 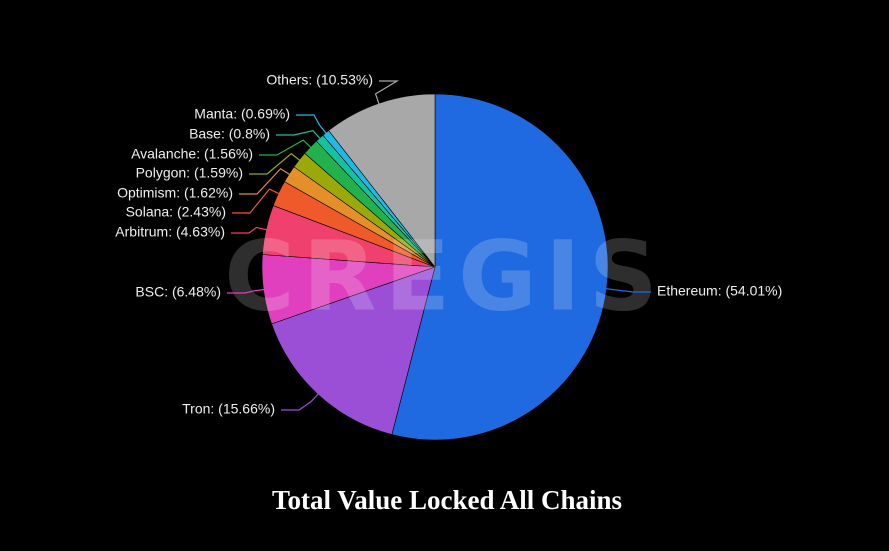 I want to click on slice-label: Ethereum: (54.01%), so click(x=719, y=291).